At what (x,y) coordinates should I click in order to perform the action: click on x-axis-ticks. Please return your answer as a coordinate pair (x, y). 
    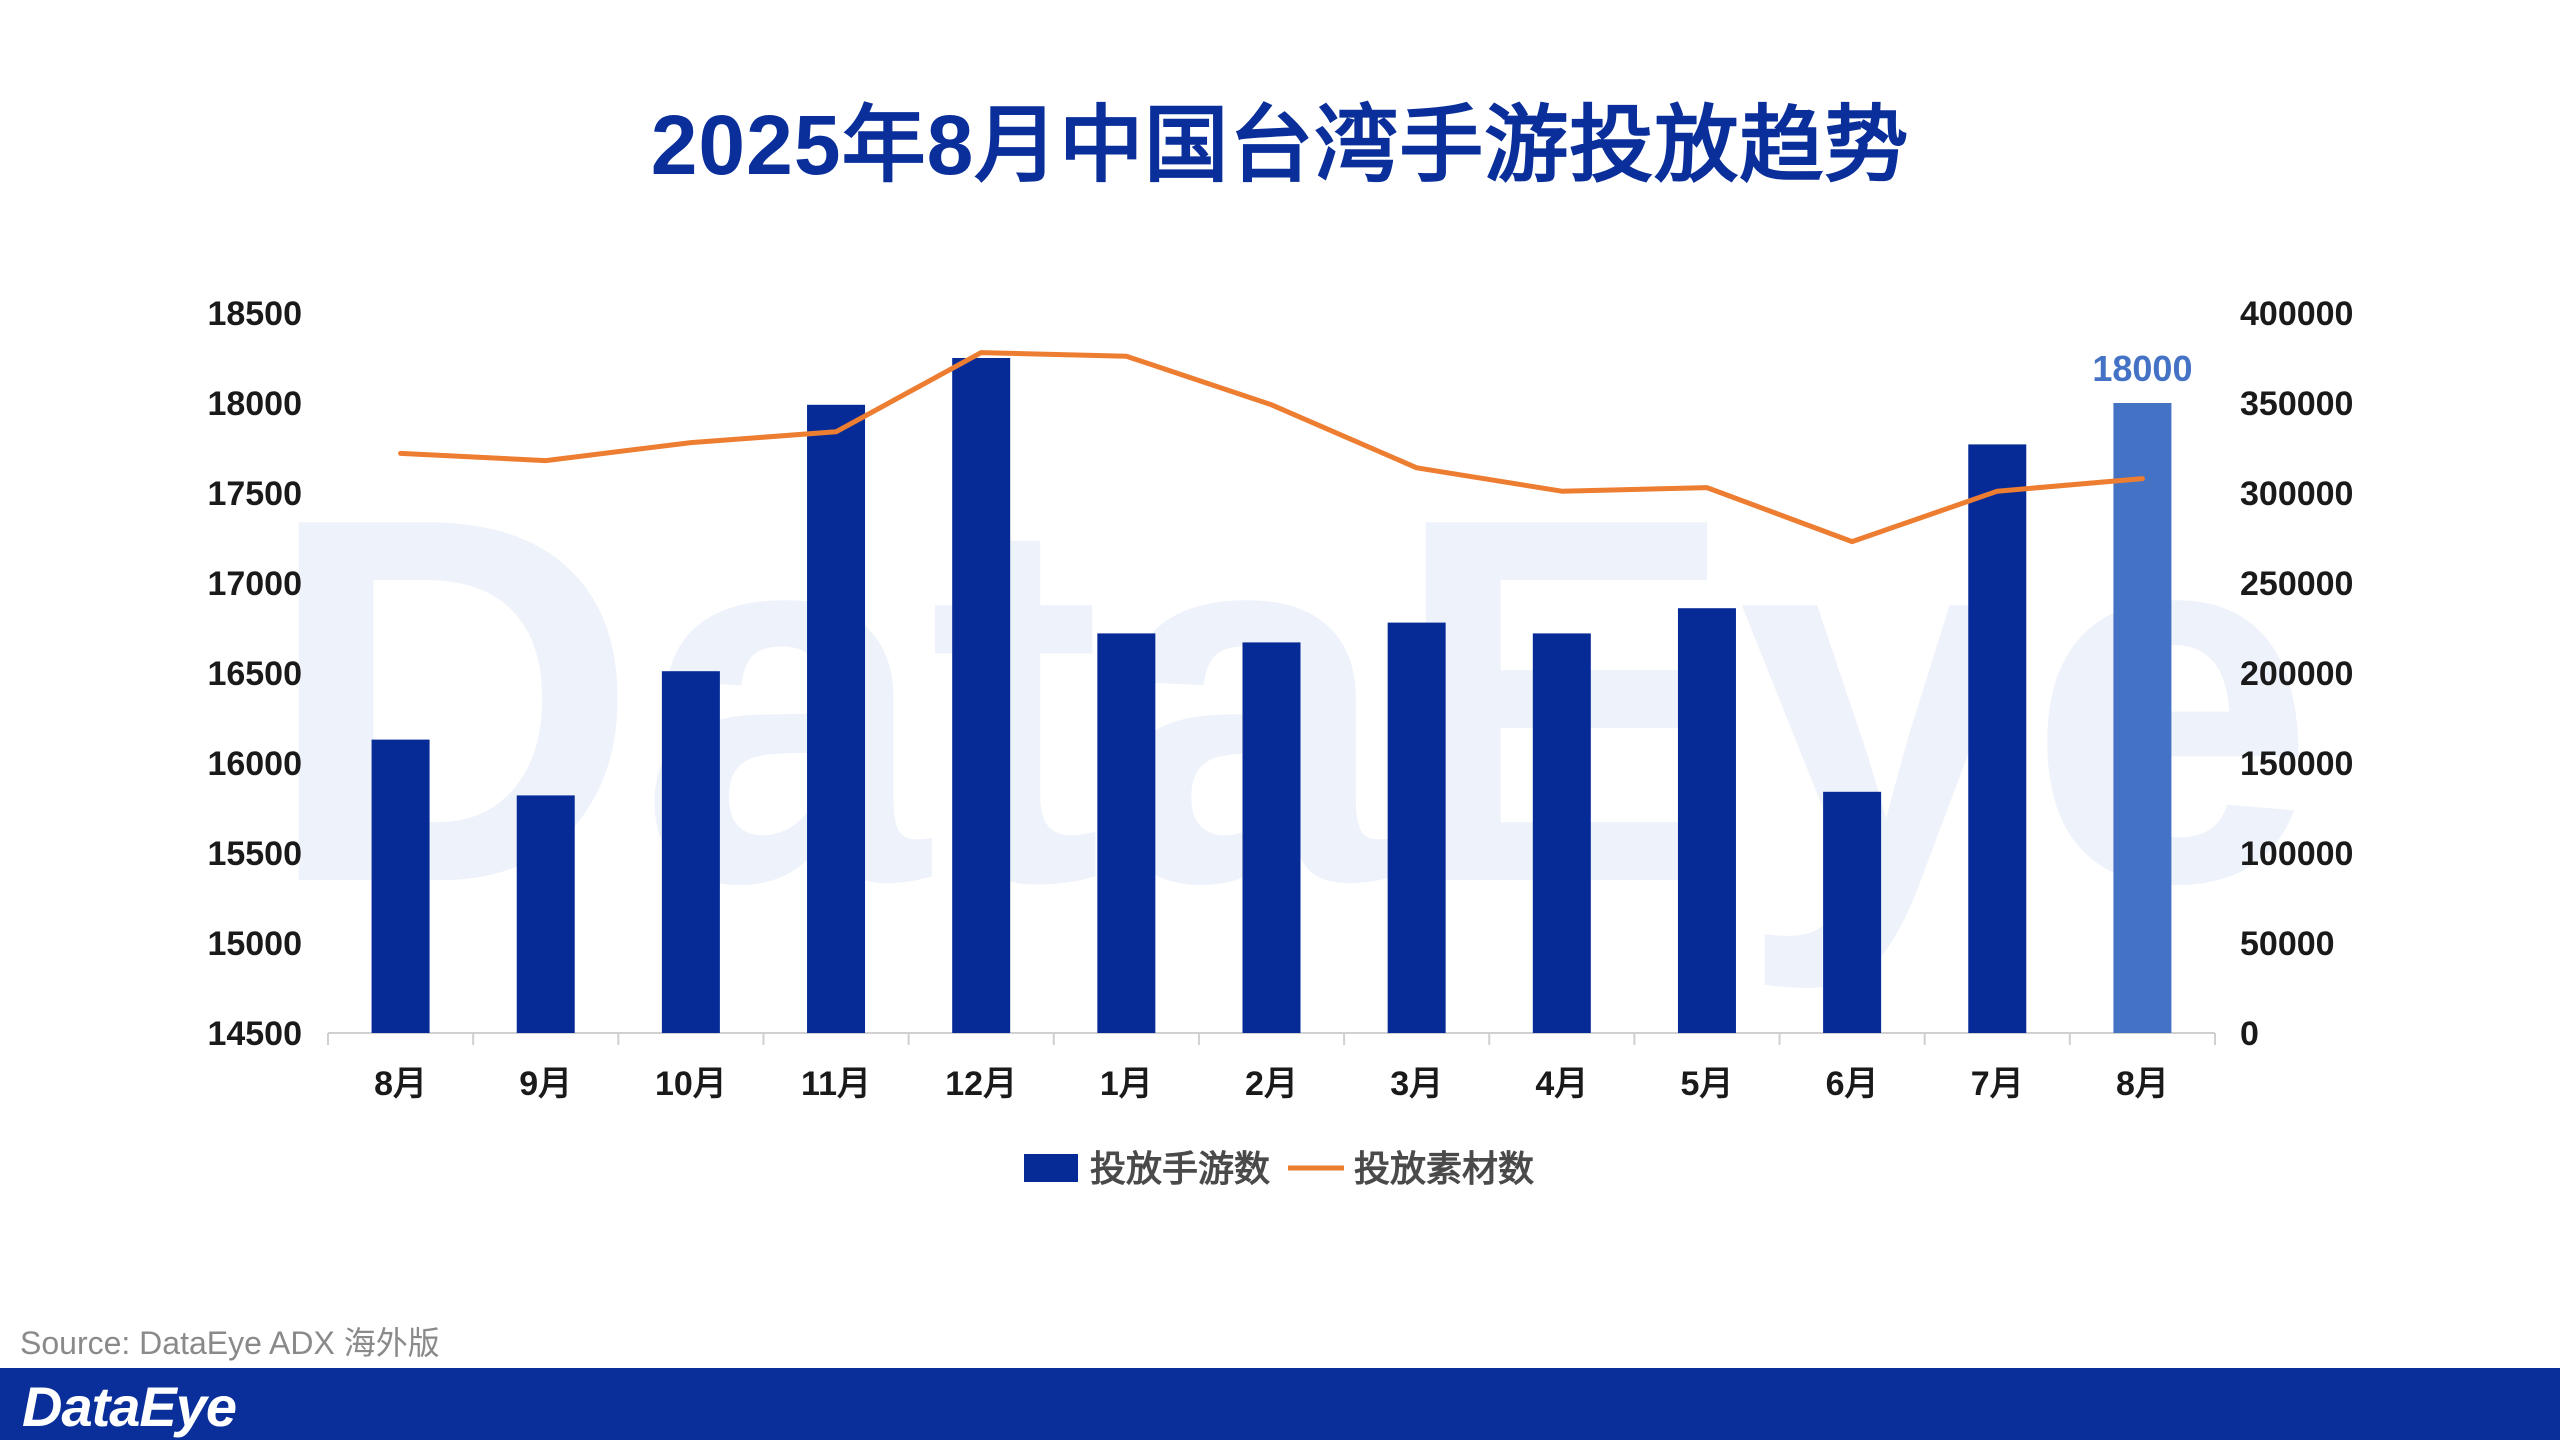
    Looking at the image, I should click on (1271, 1039).